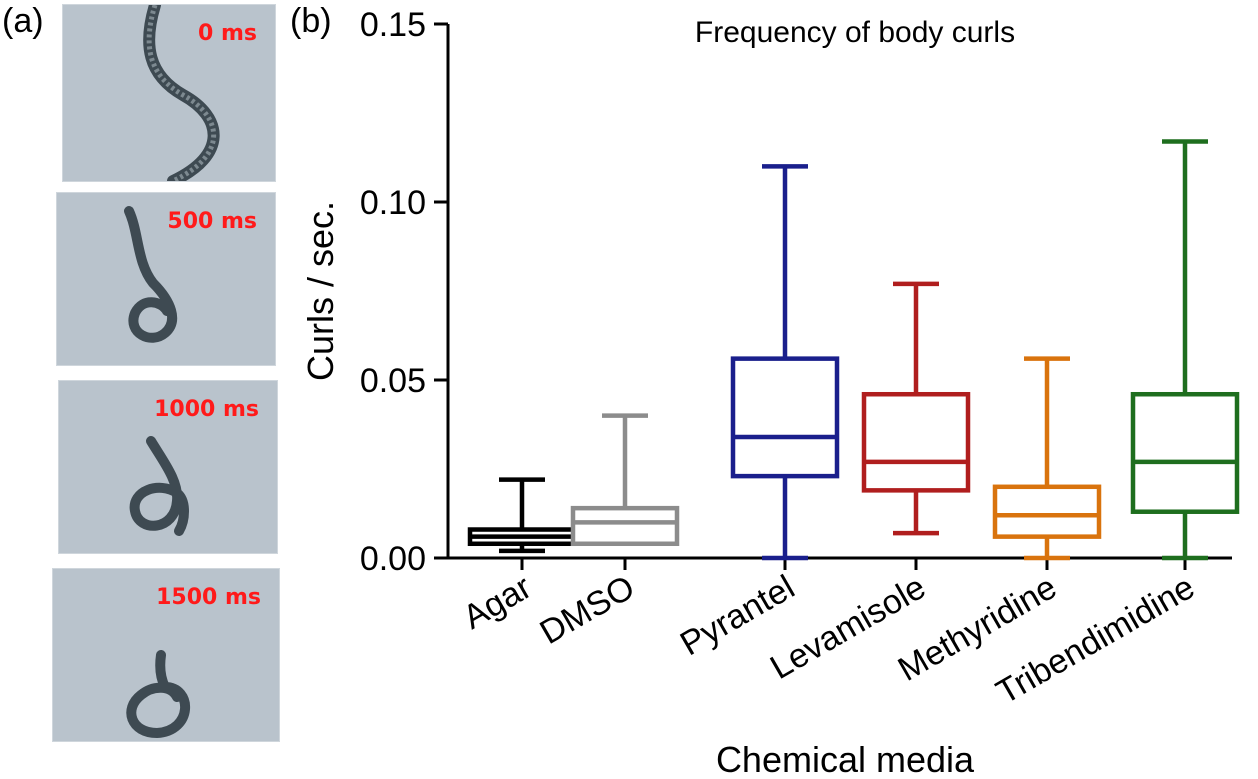 The height and width of the screenshot is (779, 1258). I want to click on worm-frame-1500: 1500 ms, so click(166, 655).